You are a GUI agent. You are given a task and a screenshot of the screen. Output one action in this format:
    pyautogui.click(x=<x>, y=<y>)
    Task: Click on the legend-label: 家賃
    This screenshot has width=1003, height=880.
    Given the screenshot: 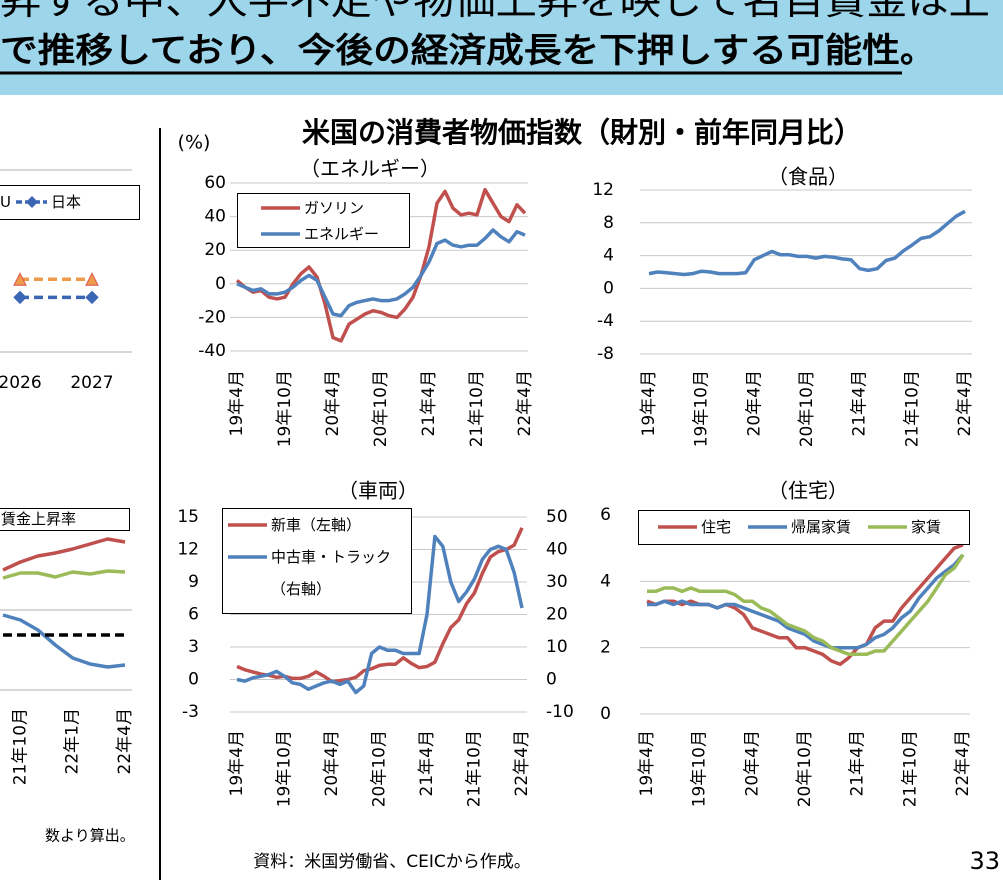 What is the action you would take?
    pyautogui.click(x=926, y=527)
    